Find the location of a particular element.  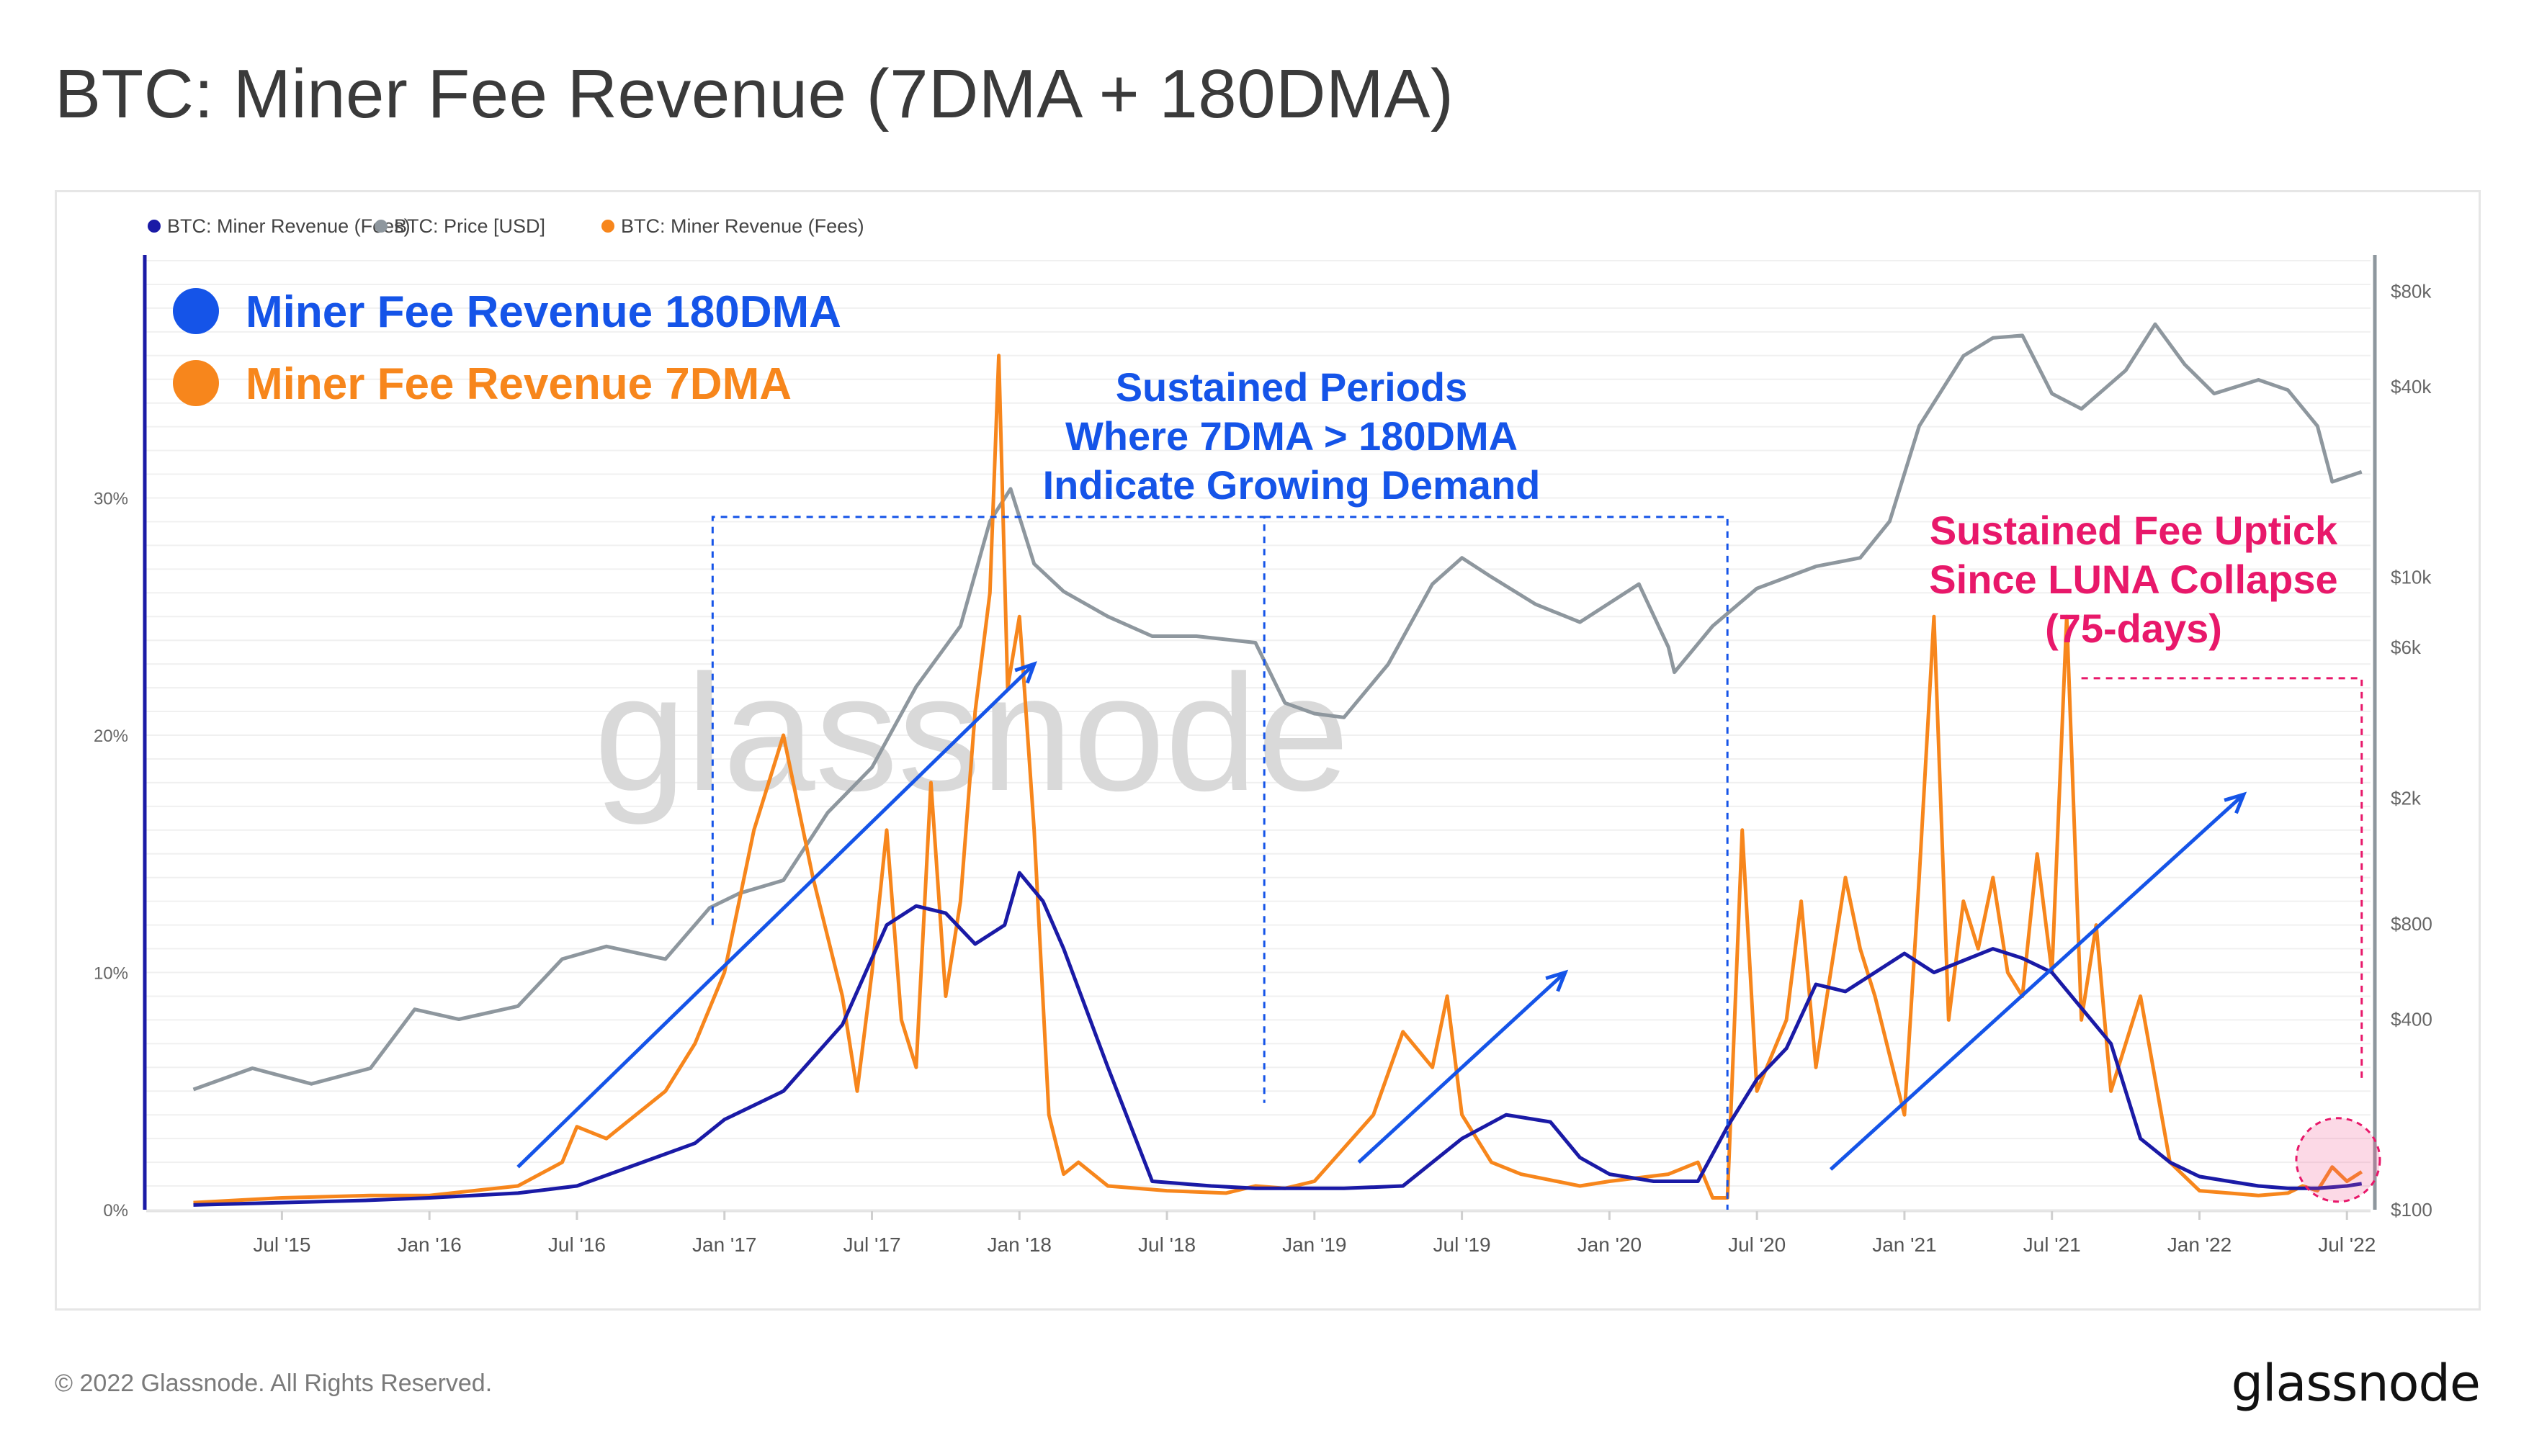

y-right-tick-label: $100 is located at coordinates (2411, 1210).